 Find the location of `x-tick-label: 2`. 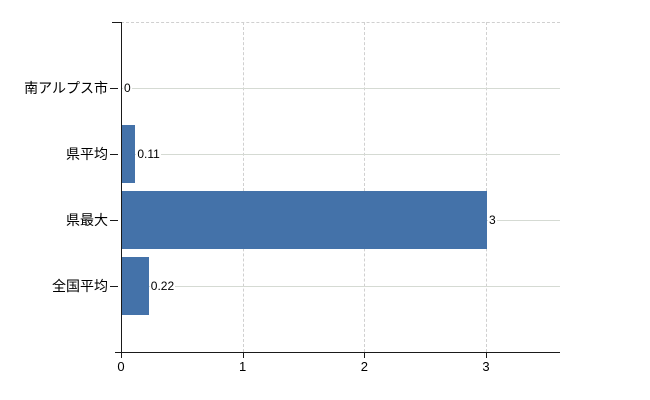

x-tick-label: 2 is located at coordinates (364, 366).